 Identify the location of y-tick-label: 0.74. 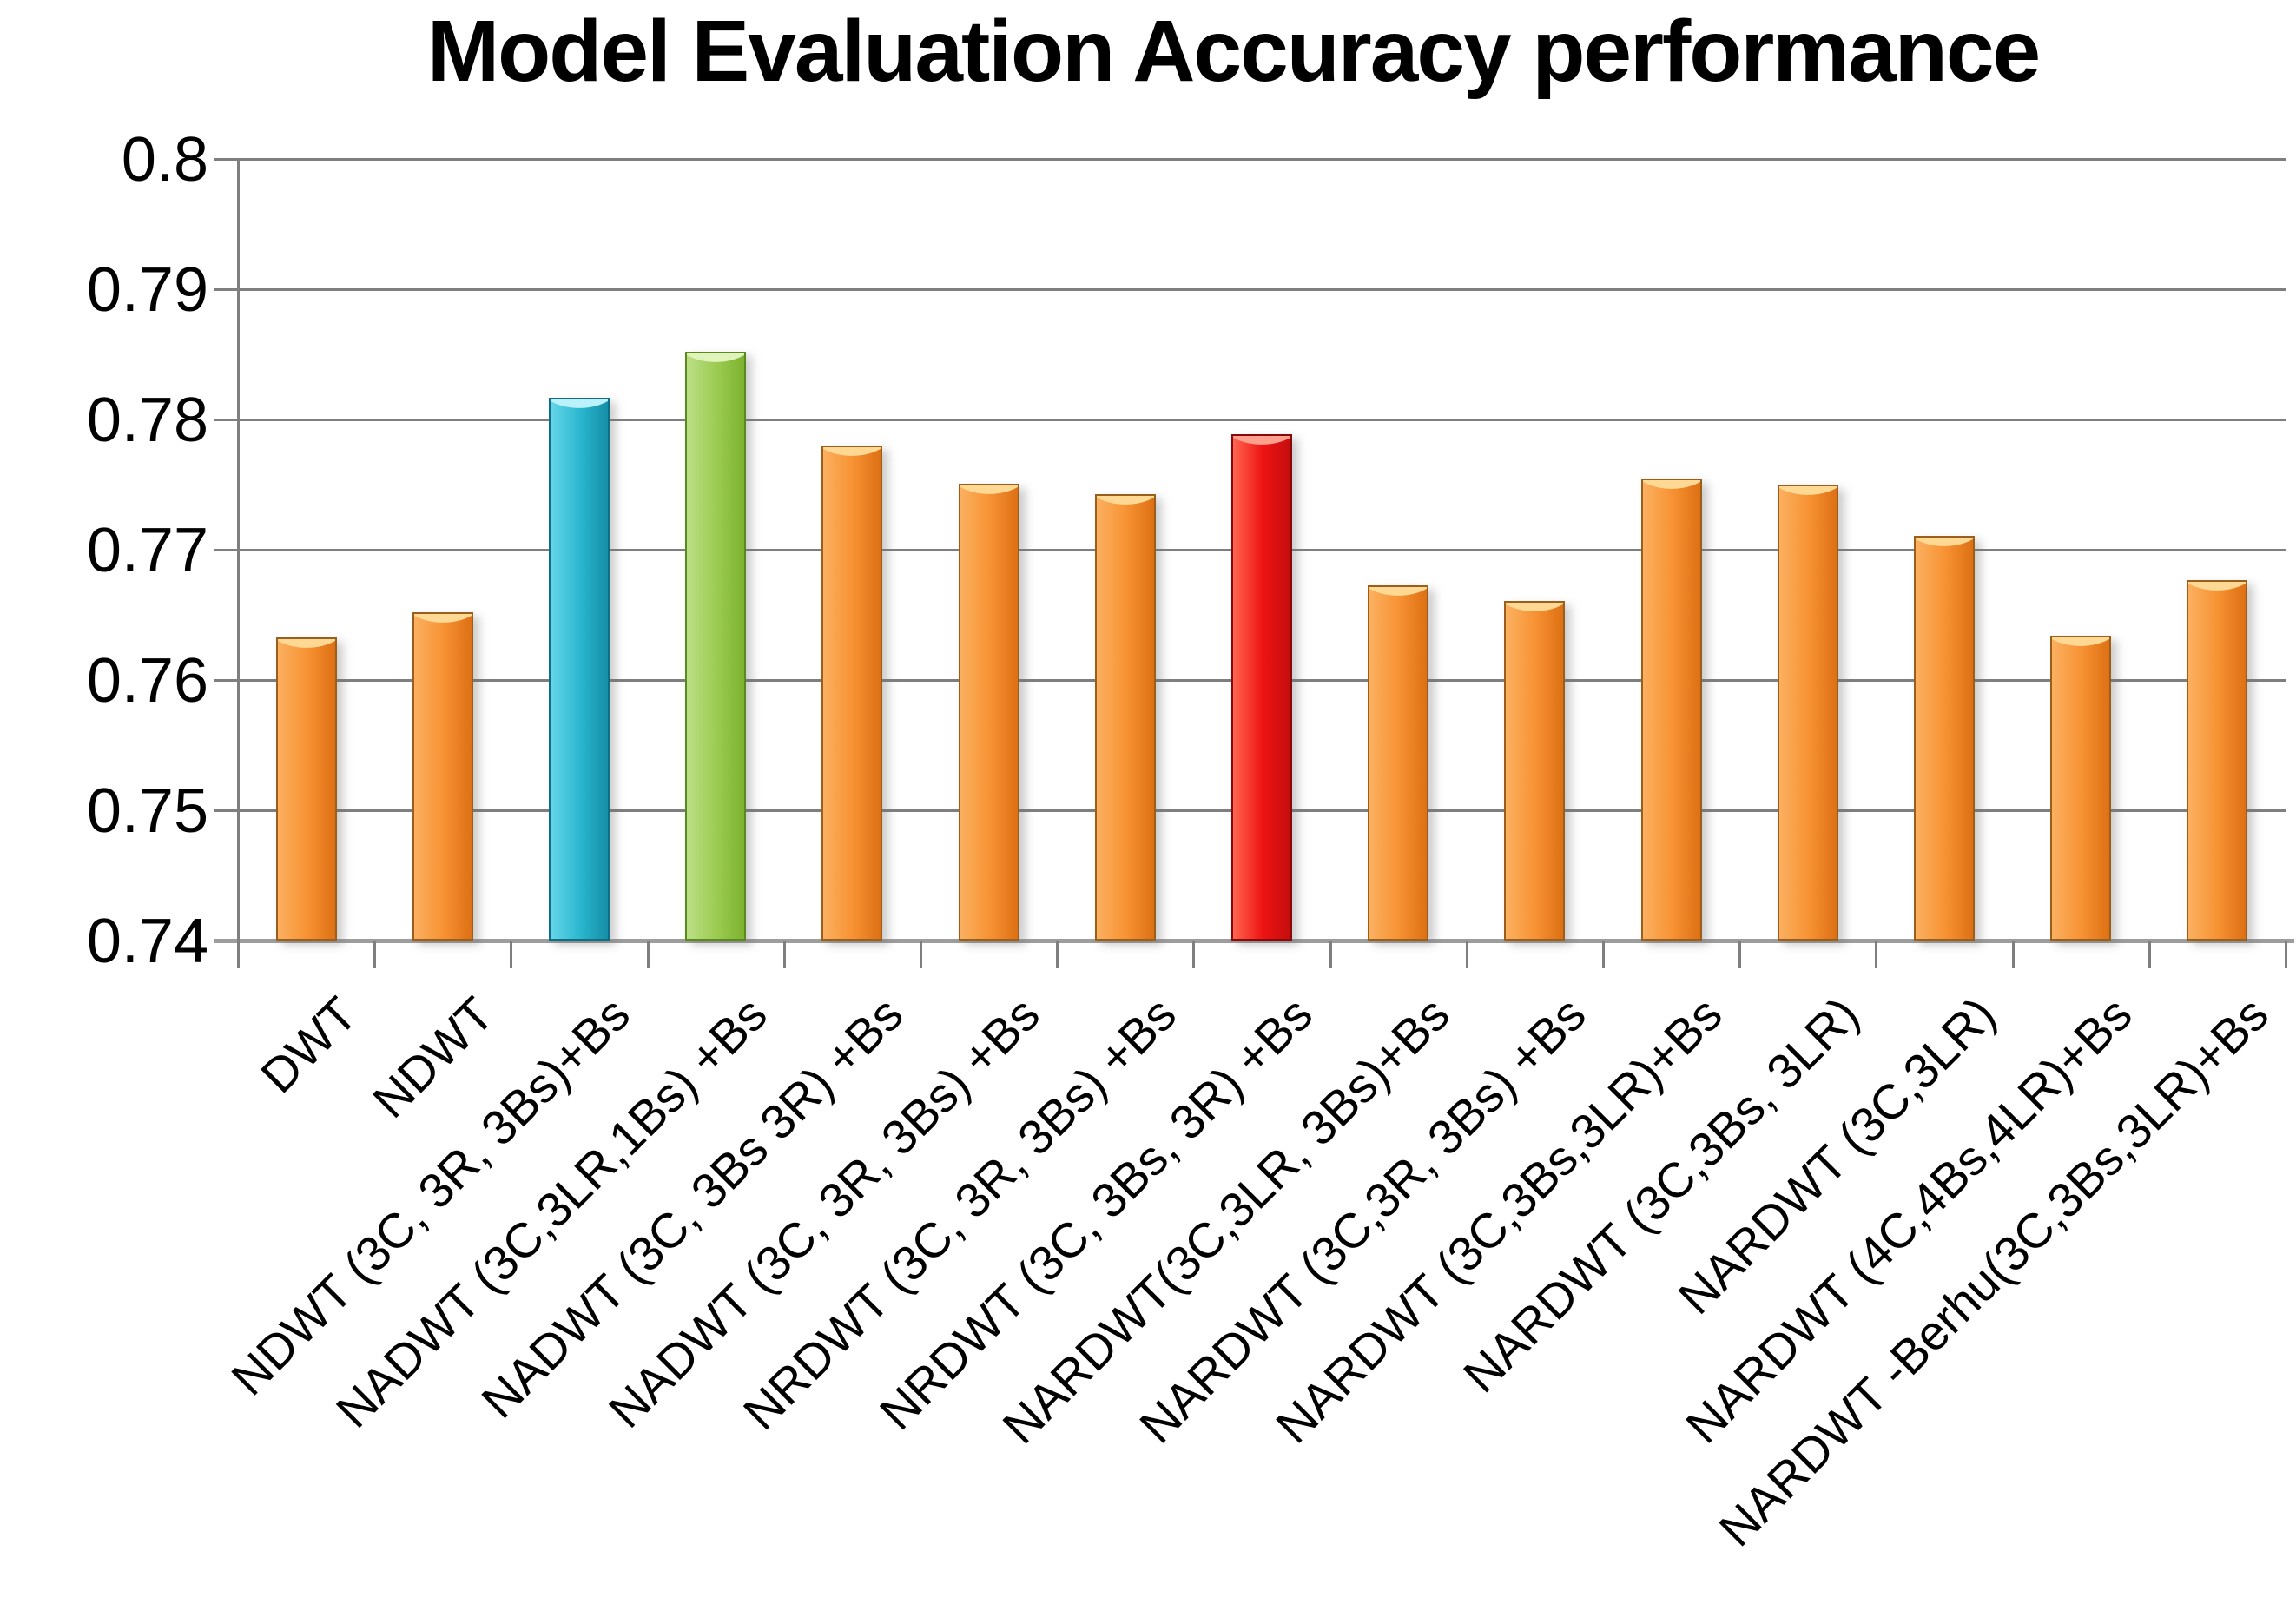
(147, 941).